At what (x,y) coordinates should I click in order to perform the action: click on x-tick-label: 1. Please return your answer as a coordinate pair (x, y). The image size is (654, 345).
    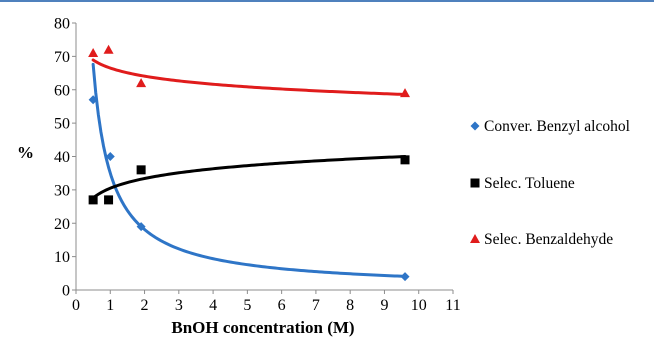
    Looking at the image, I should click on (110, 305).